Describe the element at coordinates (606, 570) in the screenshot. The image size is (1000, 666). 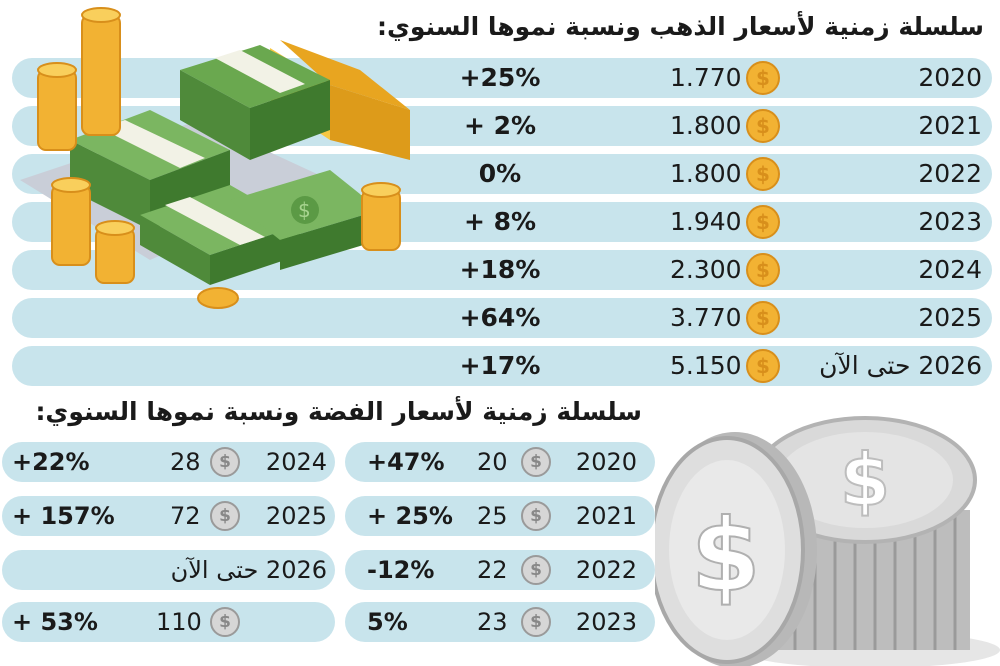
I see `silver-year: 2022` at that location.